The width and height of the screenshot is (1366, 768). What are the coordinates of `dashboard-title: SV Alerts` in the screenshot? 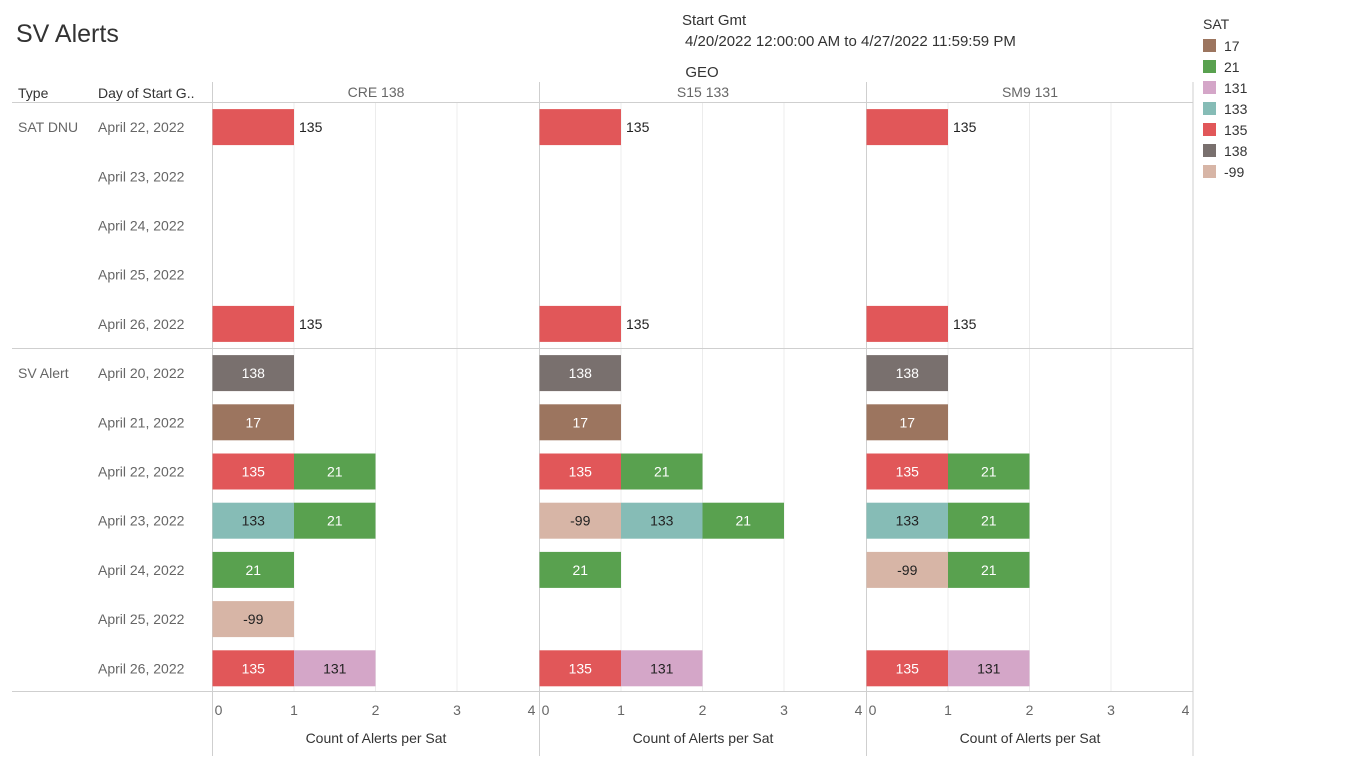 It's located at (67, 34).